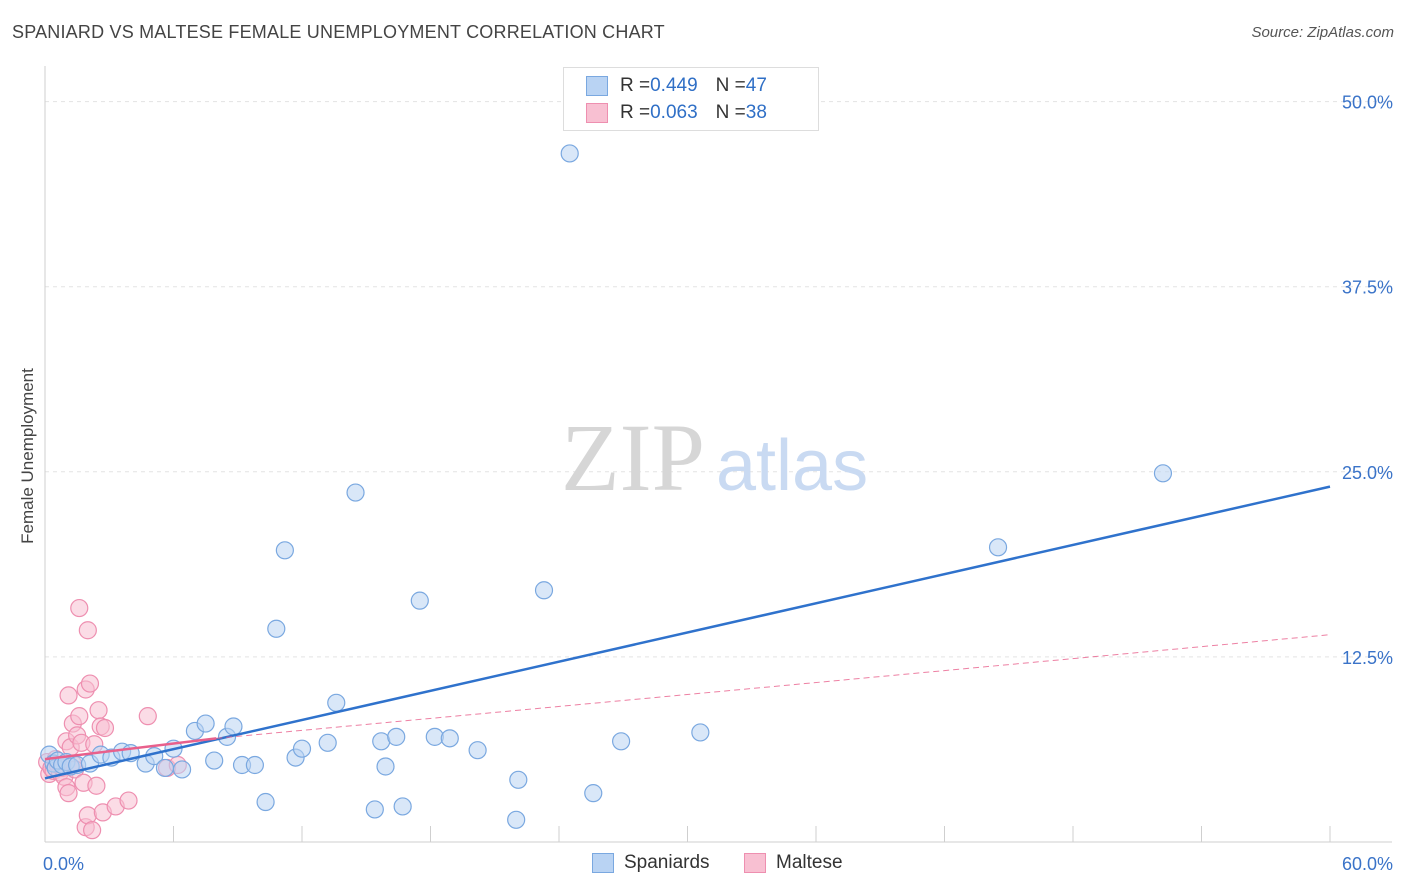 Image resolution: width=1406 pixels, height=892 pixels. I want to click on source-label: Source: ZipAtlas.com, so click(1322, 32).